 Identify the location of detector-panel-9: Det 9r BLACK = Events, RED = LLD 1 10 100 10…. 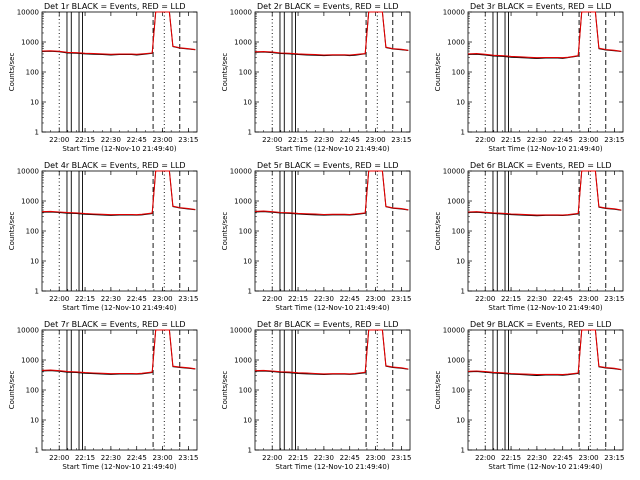
(529, 395).